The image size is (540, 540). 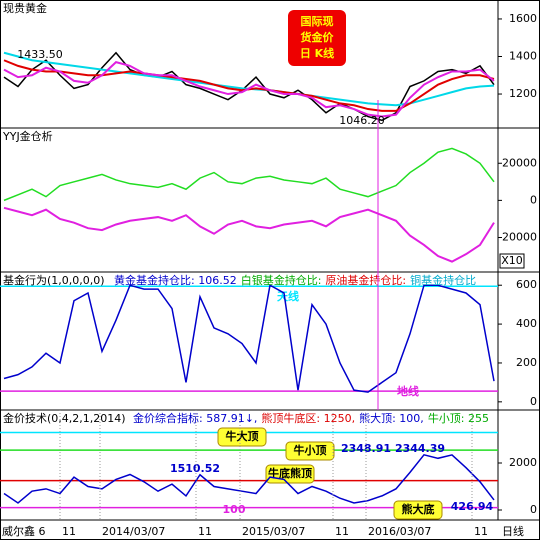 I want to click on annotation: 2348.91, so click(x=366, y=448).